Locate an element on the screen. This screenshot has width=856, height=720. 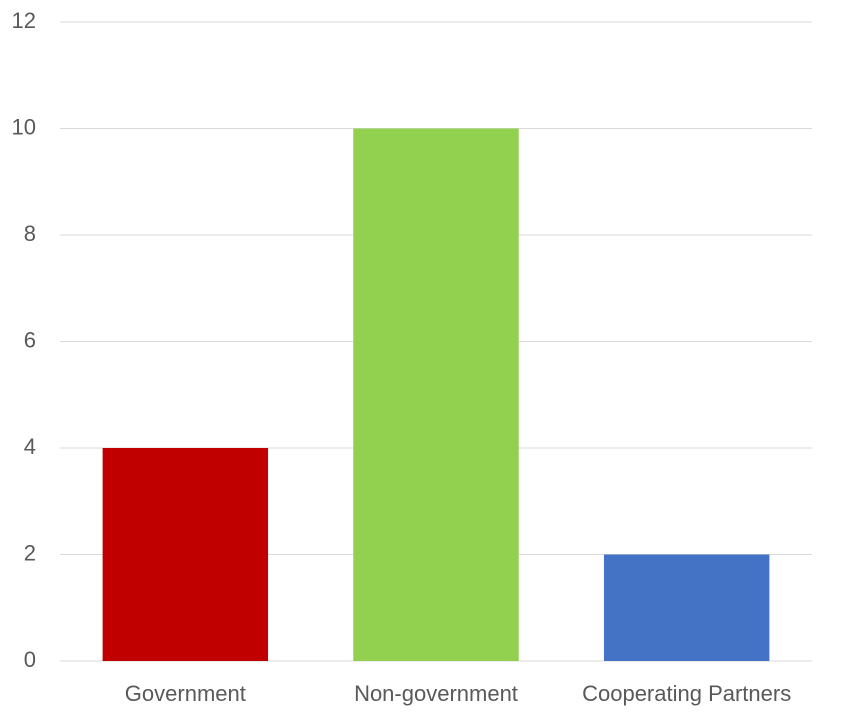
y-tick-label: 6 is located at coordinates (30, 339).